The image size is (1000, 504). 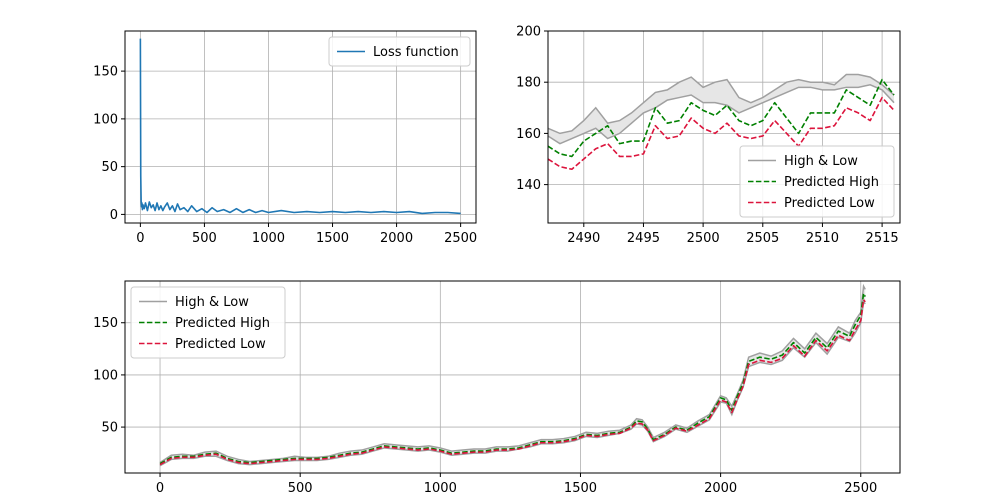 I want to click on legend: Loss function, so click(x=399, y=51).